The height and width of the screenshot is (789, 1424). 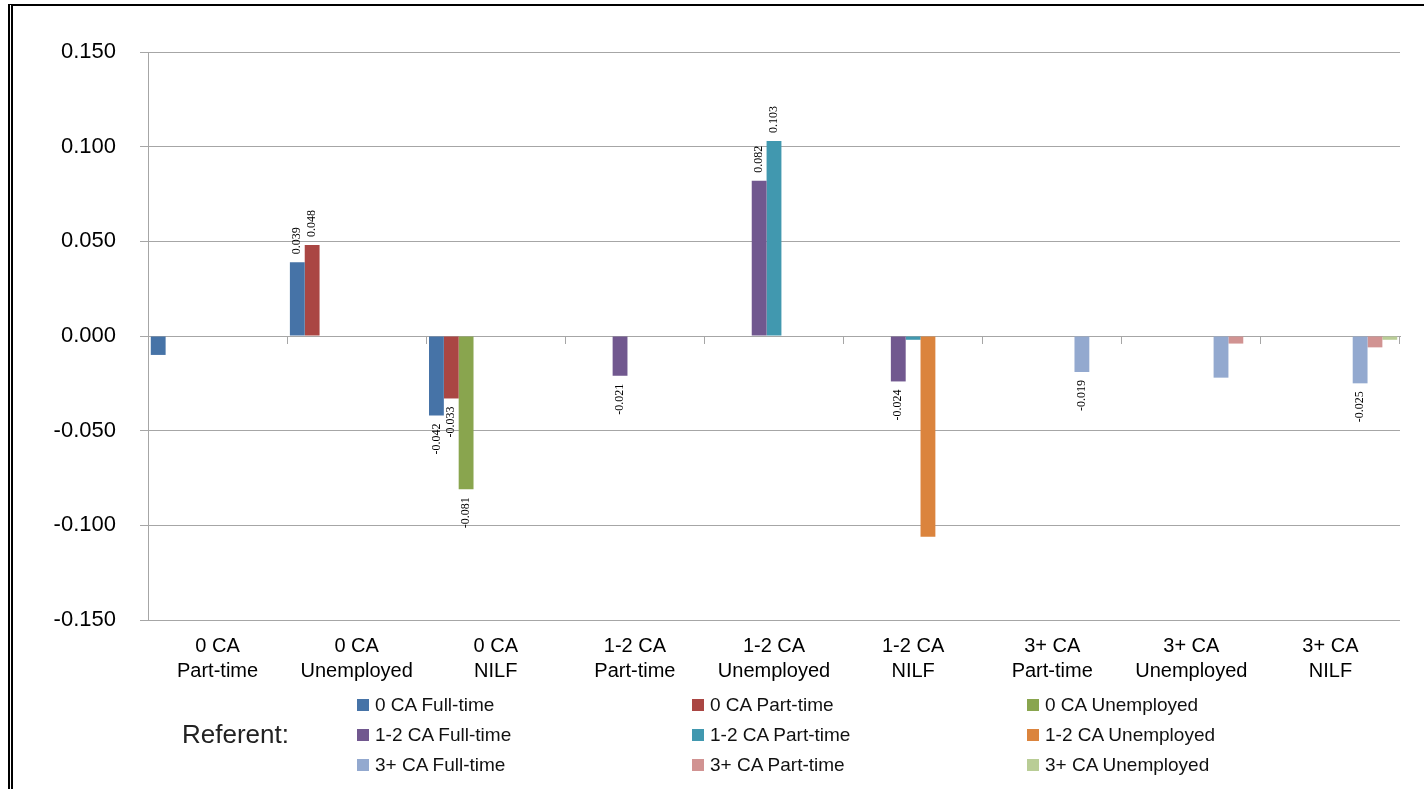 What do you see at coordinates (1191, 658) in the screenshot?
I see `x-tick-label: 3+ CA Unemployed` at bounding box center [1191, 658].